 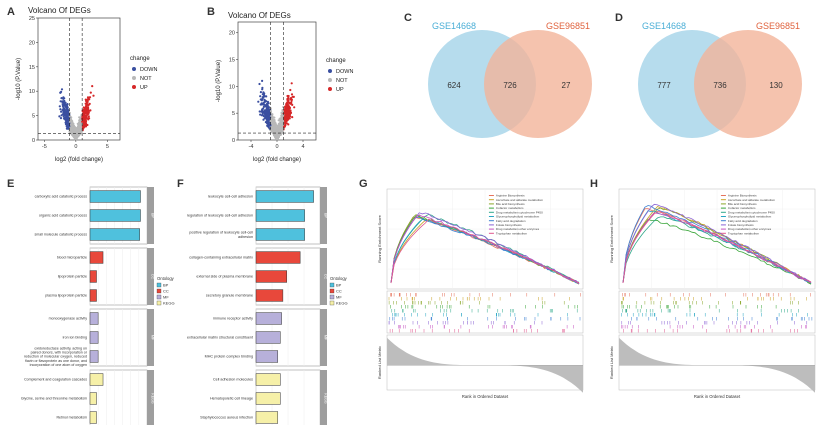 I want to click on bar-label: immune receptor activity, so click(x=233, y=319).